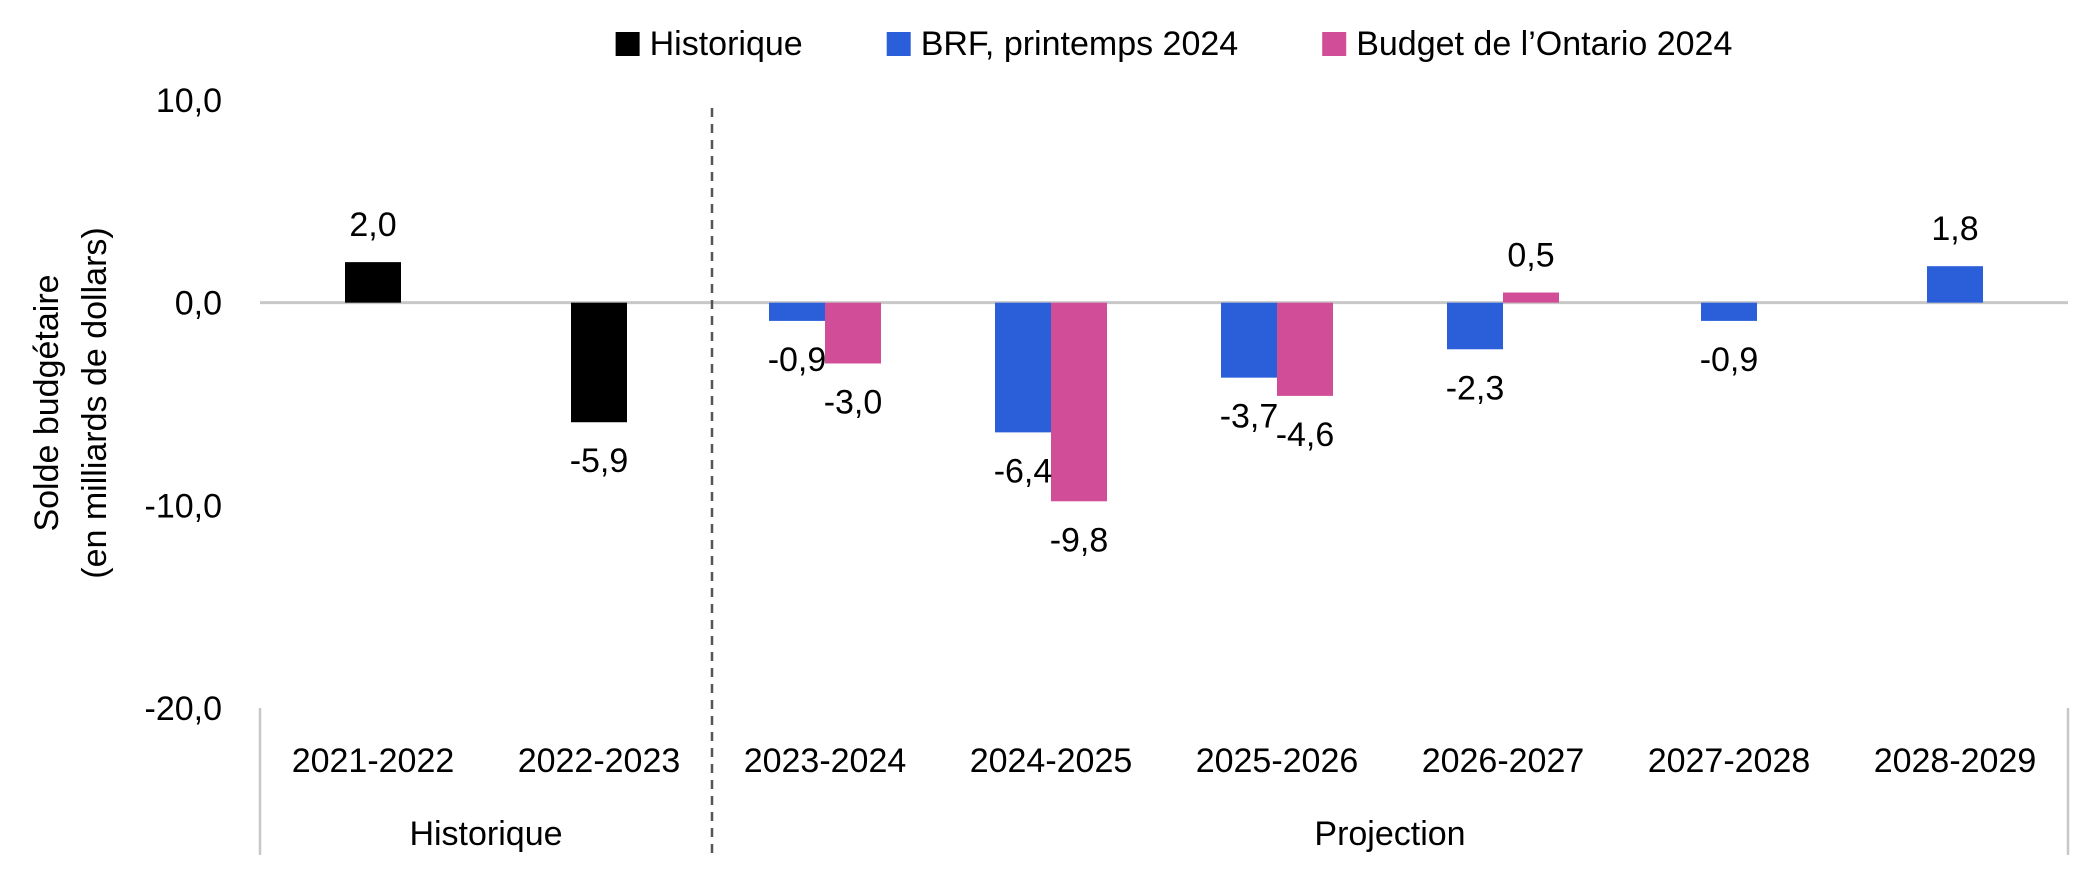  What do you see at coordinates (1305, 349) in the screenshot?
I see `bar-budget-de-l-ontario-2024-2025-2026` at bounding box center [1305, 349].